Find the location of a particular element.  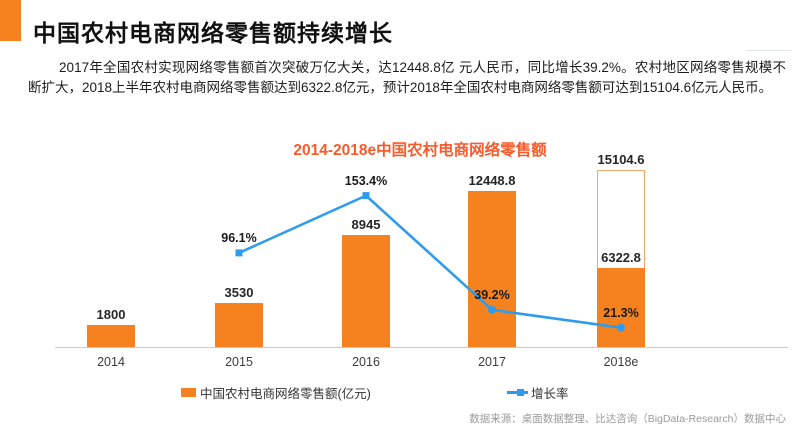

legend-bar-swatch-icon is located at coordinates (188, 392).